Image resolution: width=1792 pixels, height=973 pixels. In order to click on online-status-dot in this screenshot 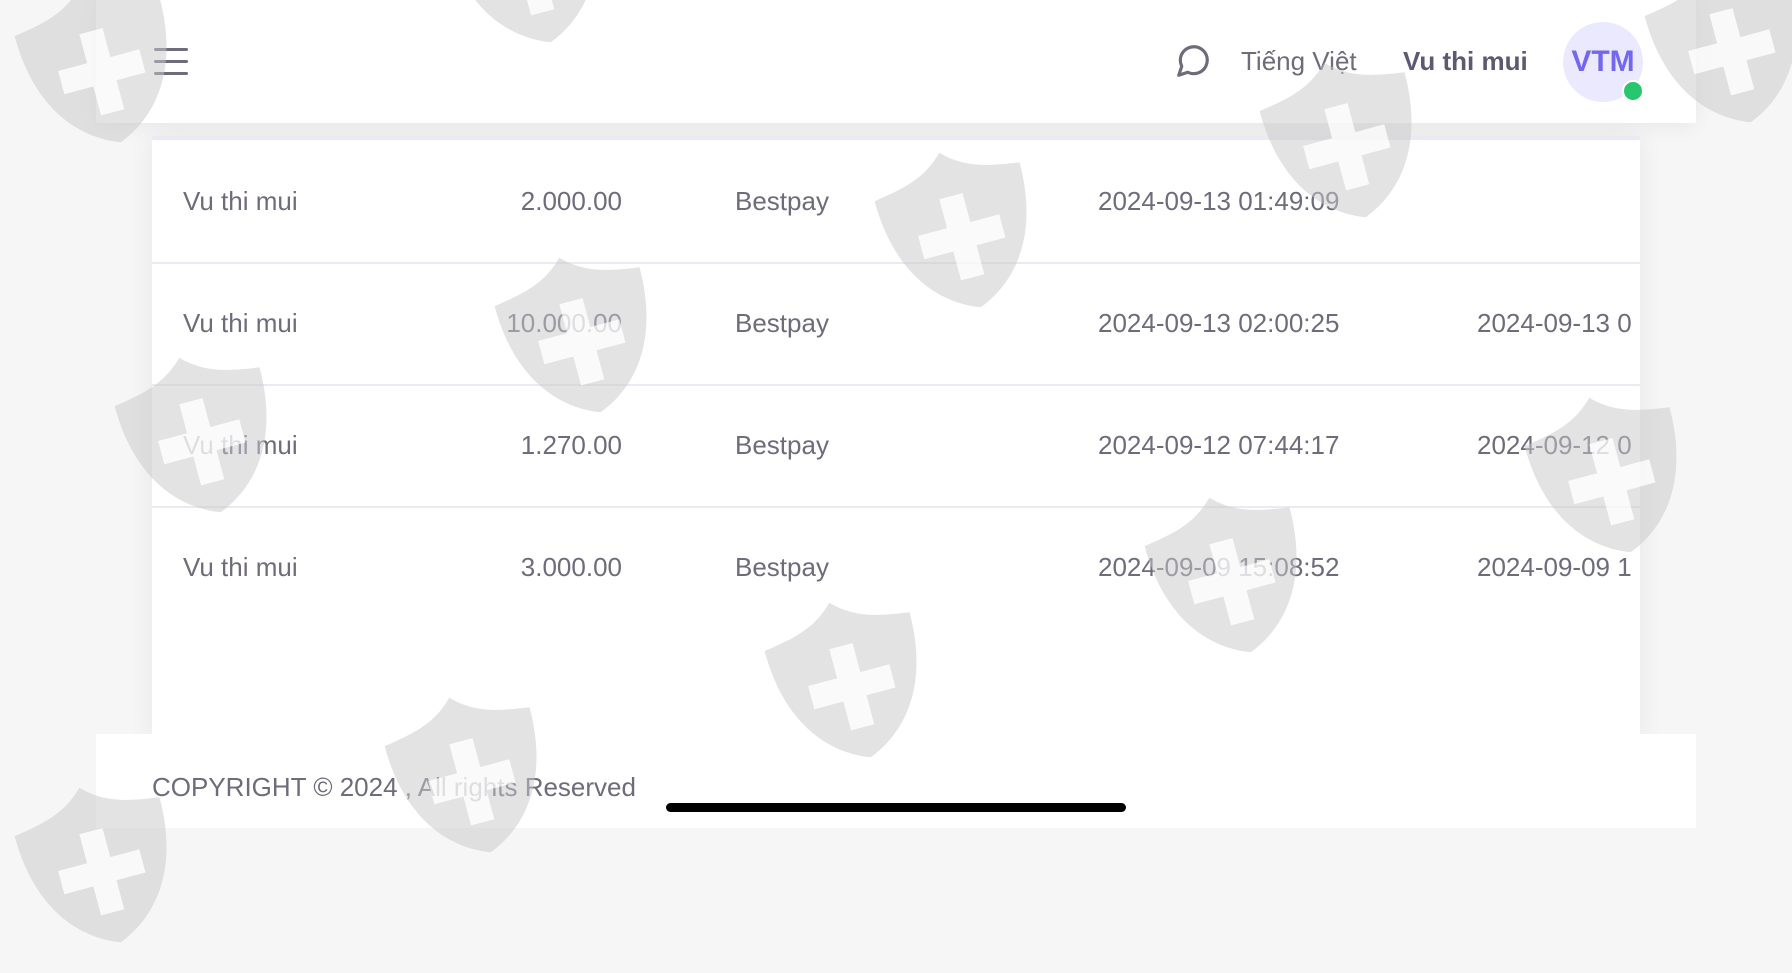, I will do `click(1633, 91)`.